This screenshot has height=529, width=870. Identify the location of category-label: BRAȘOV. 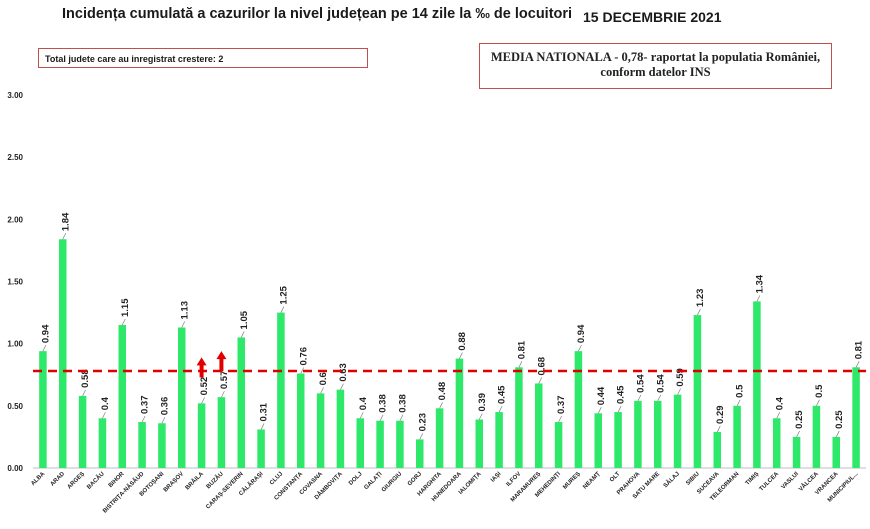
(174, 482).